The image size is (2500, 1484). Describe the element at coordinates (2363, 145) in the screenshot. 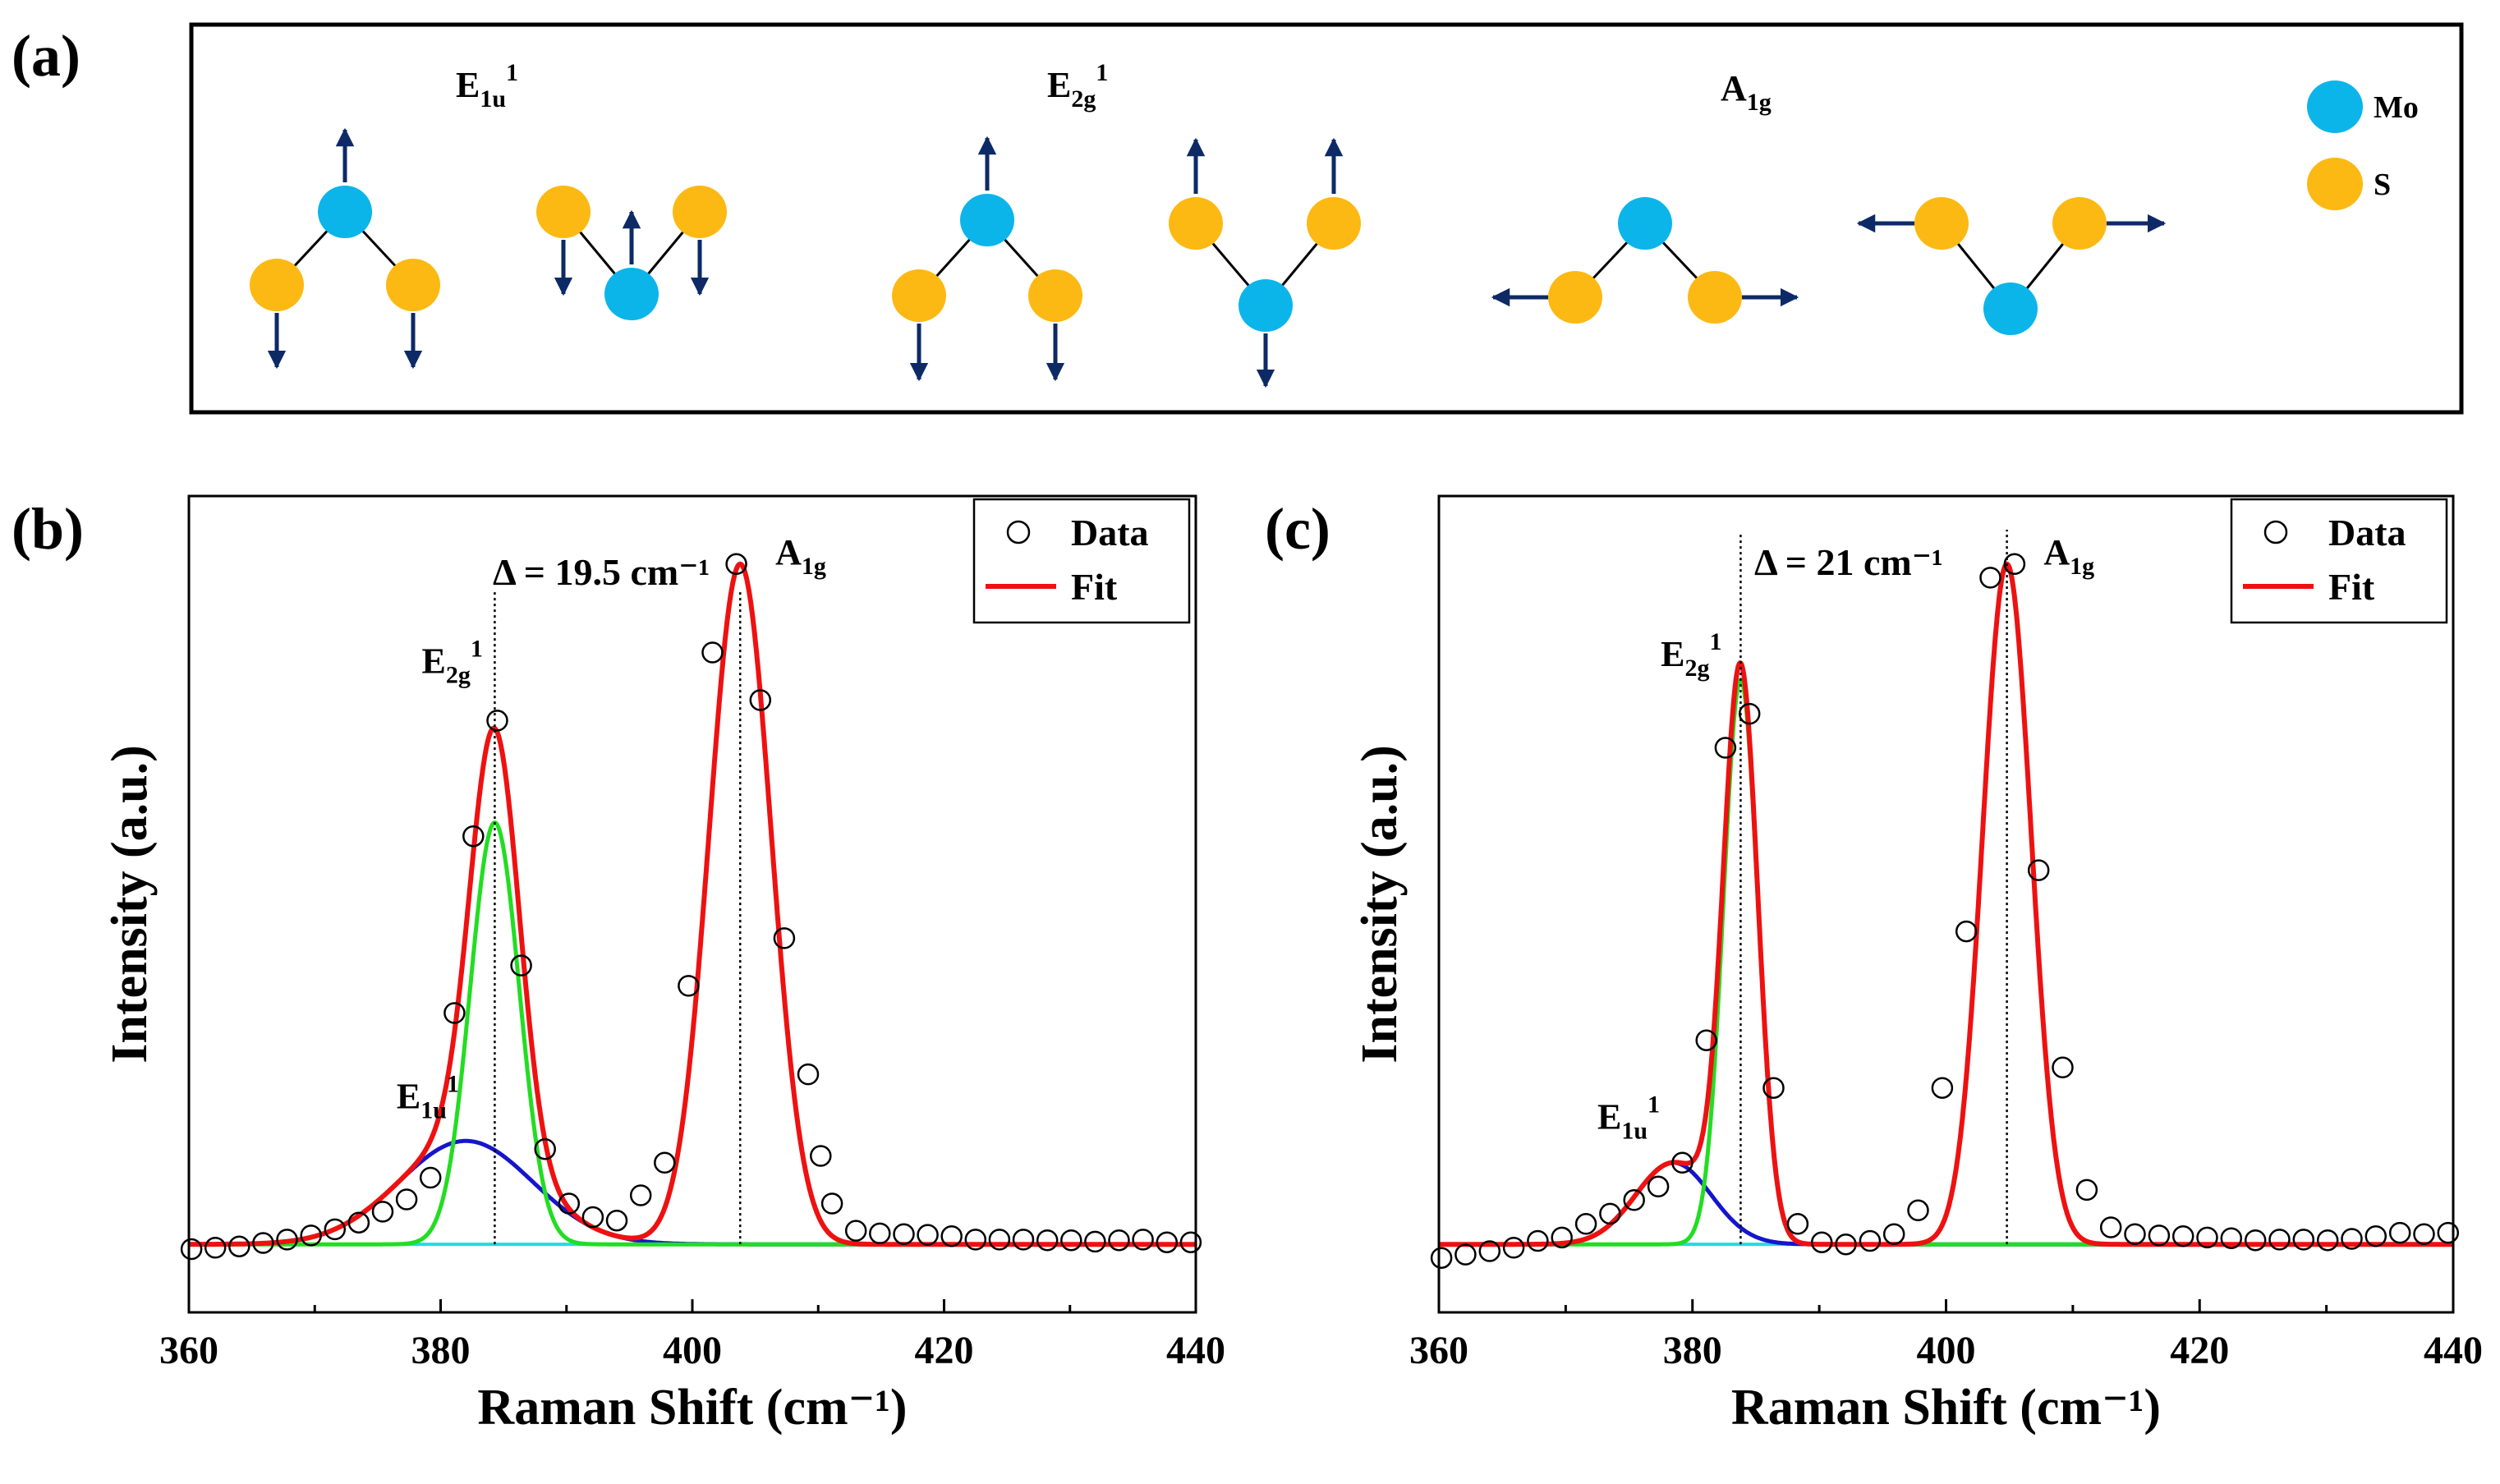

I see `atom-legend: Mo S` at that location.